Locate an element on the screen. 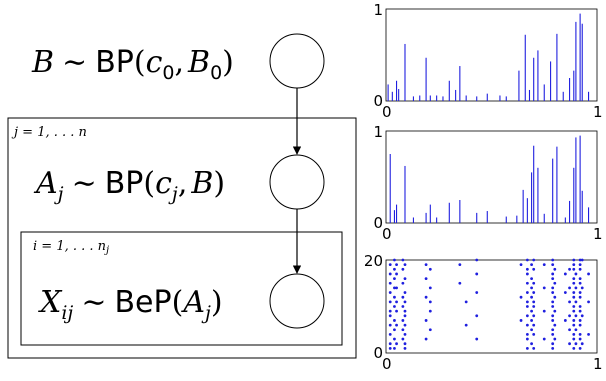 The width and height of the screenshot is (606, 381). node-b is located at coordinates (297, 61).